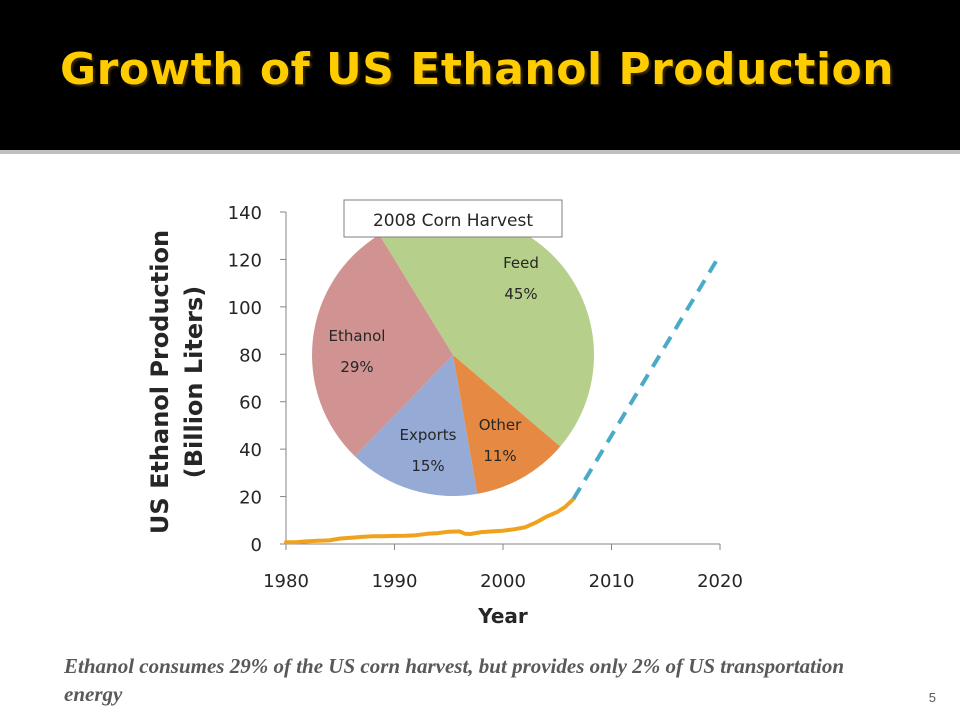 This screenshot has width=960, height=720. I want to click on pie-slice-label: Other, so click(500, 425).